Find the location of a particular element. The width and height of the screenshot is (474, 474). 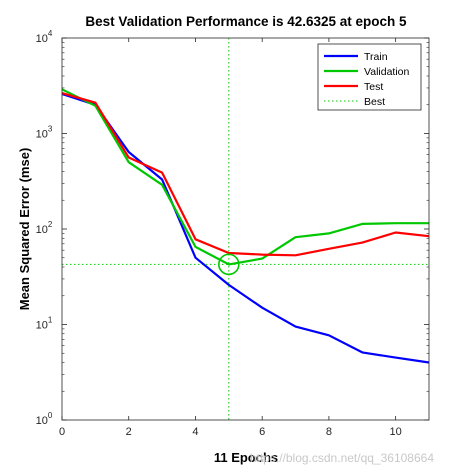

x-tick-label: 8 is located at coordinates (329, 432).